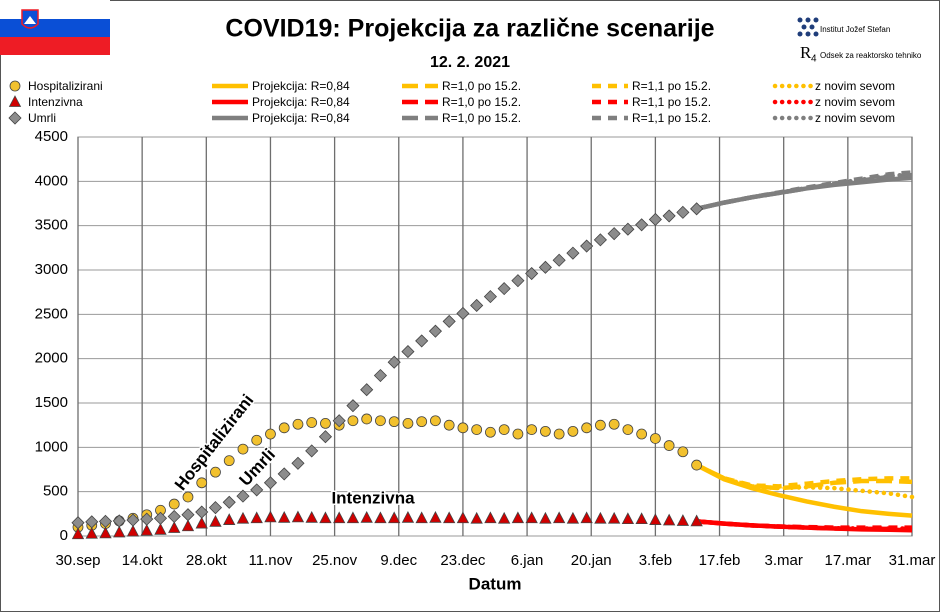  Describe the element at coordinates (808, 41) in the screenshot. I see `institute-logo: R 4` at that location.